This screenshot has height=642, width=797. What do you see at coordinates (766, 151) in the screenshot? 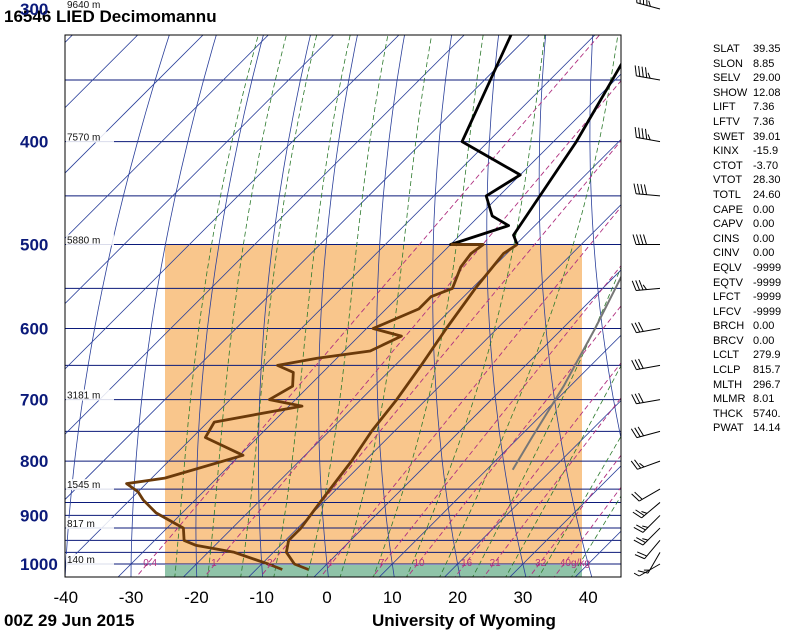
I see `index-value: -15.9` at bounding box center [766, 151].